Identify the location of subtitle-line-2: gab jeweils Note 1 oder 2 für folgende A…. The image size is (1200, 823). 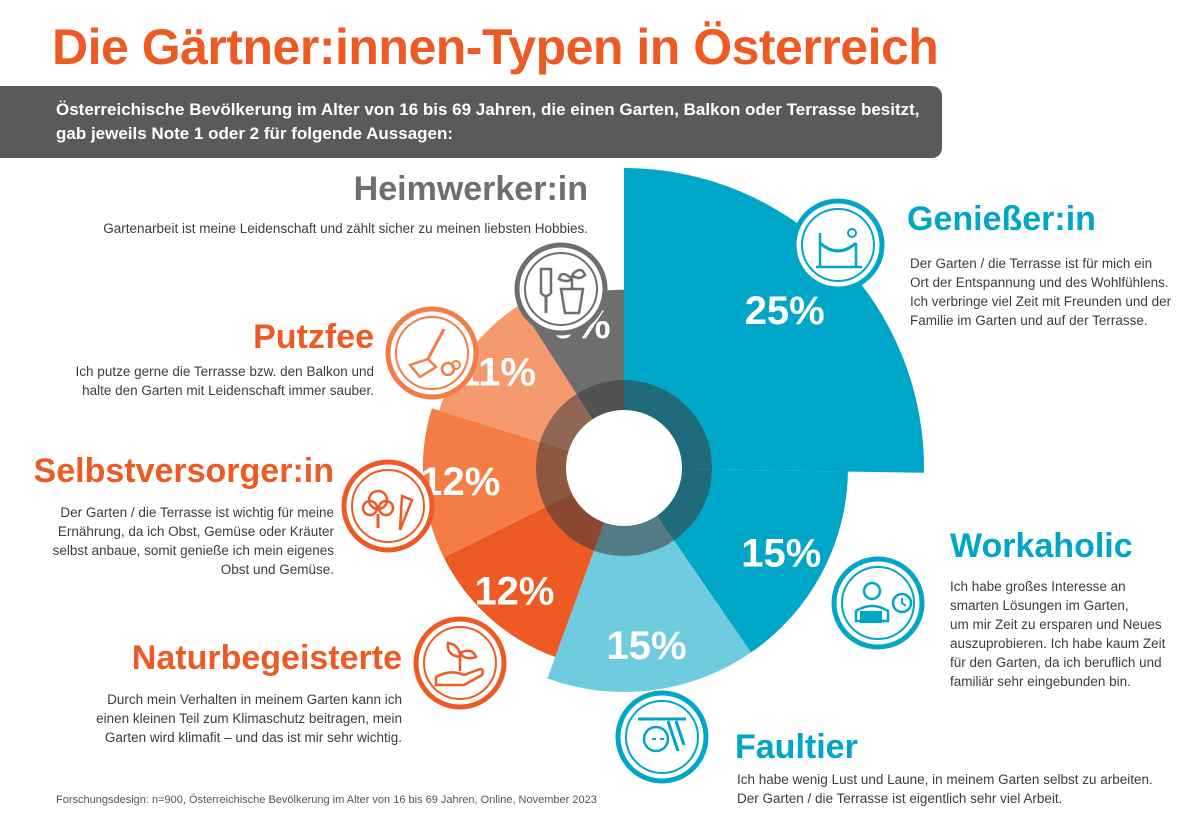
(255, 133).